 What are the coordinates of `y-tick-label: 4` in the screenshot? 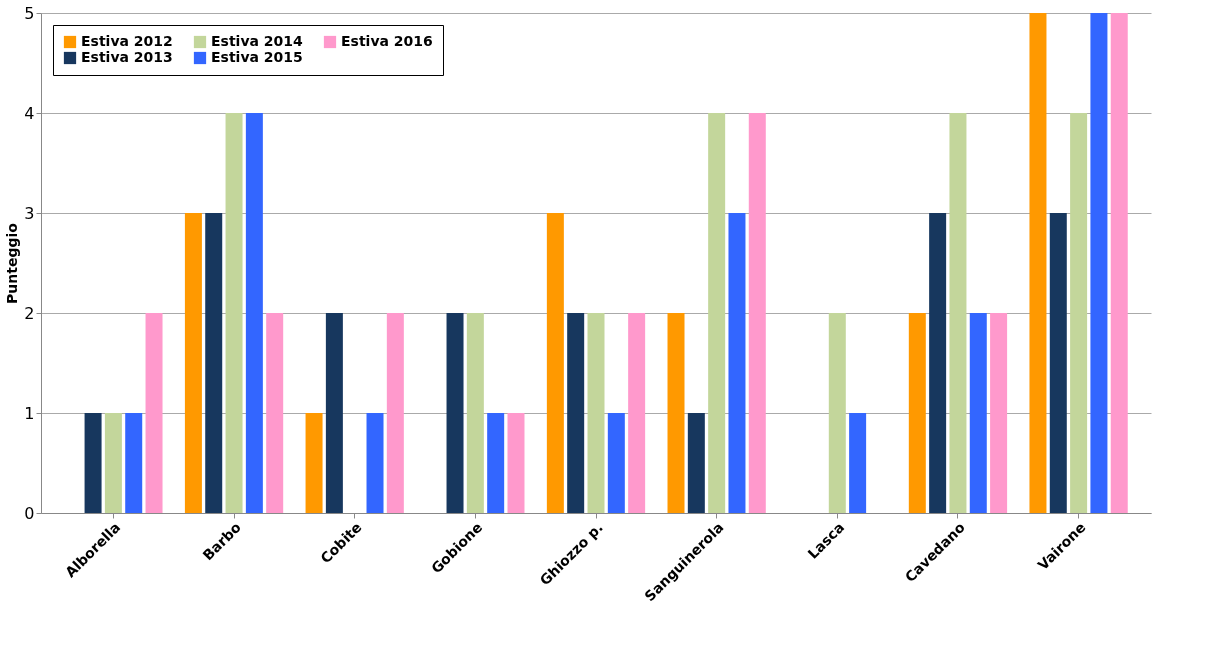 It's located at (29, 113).